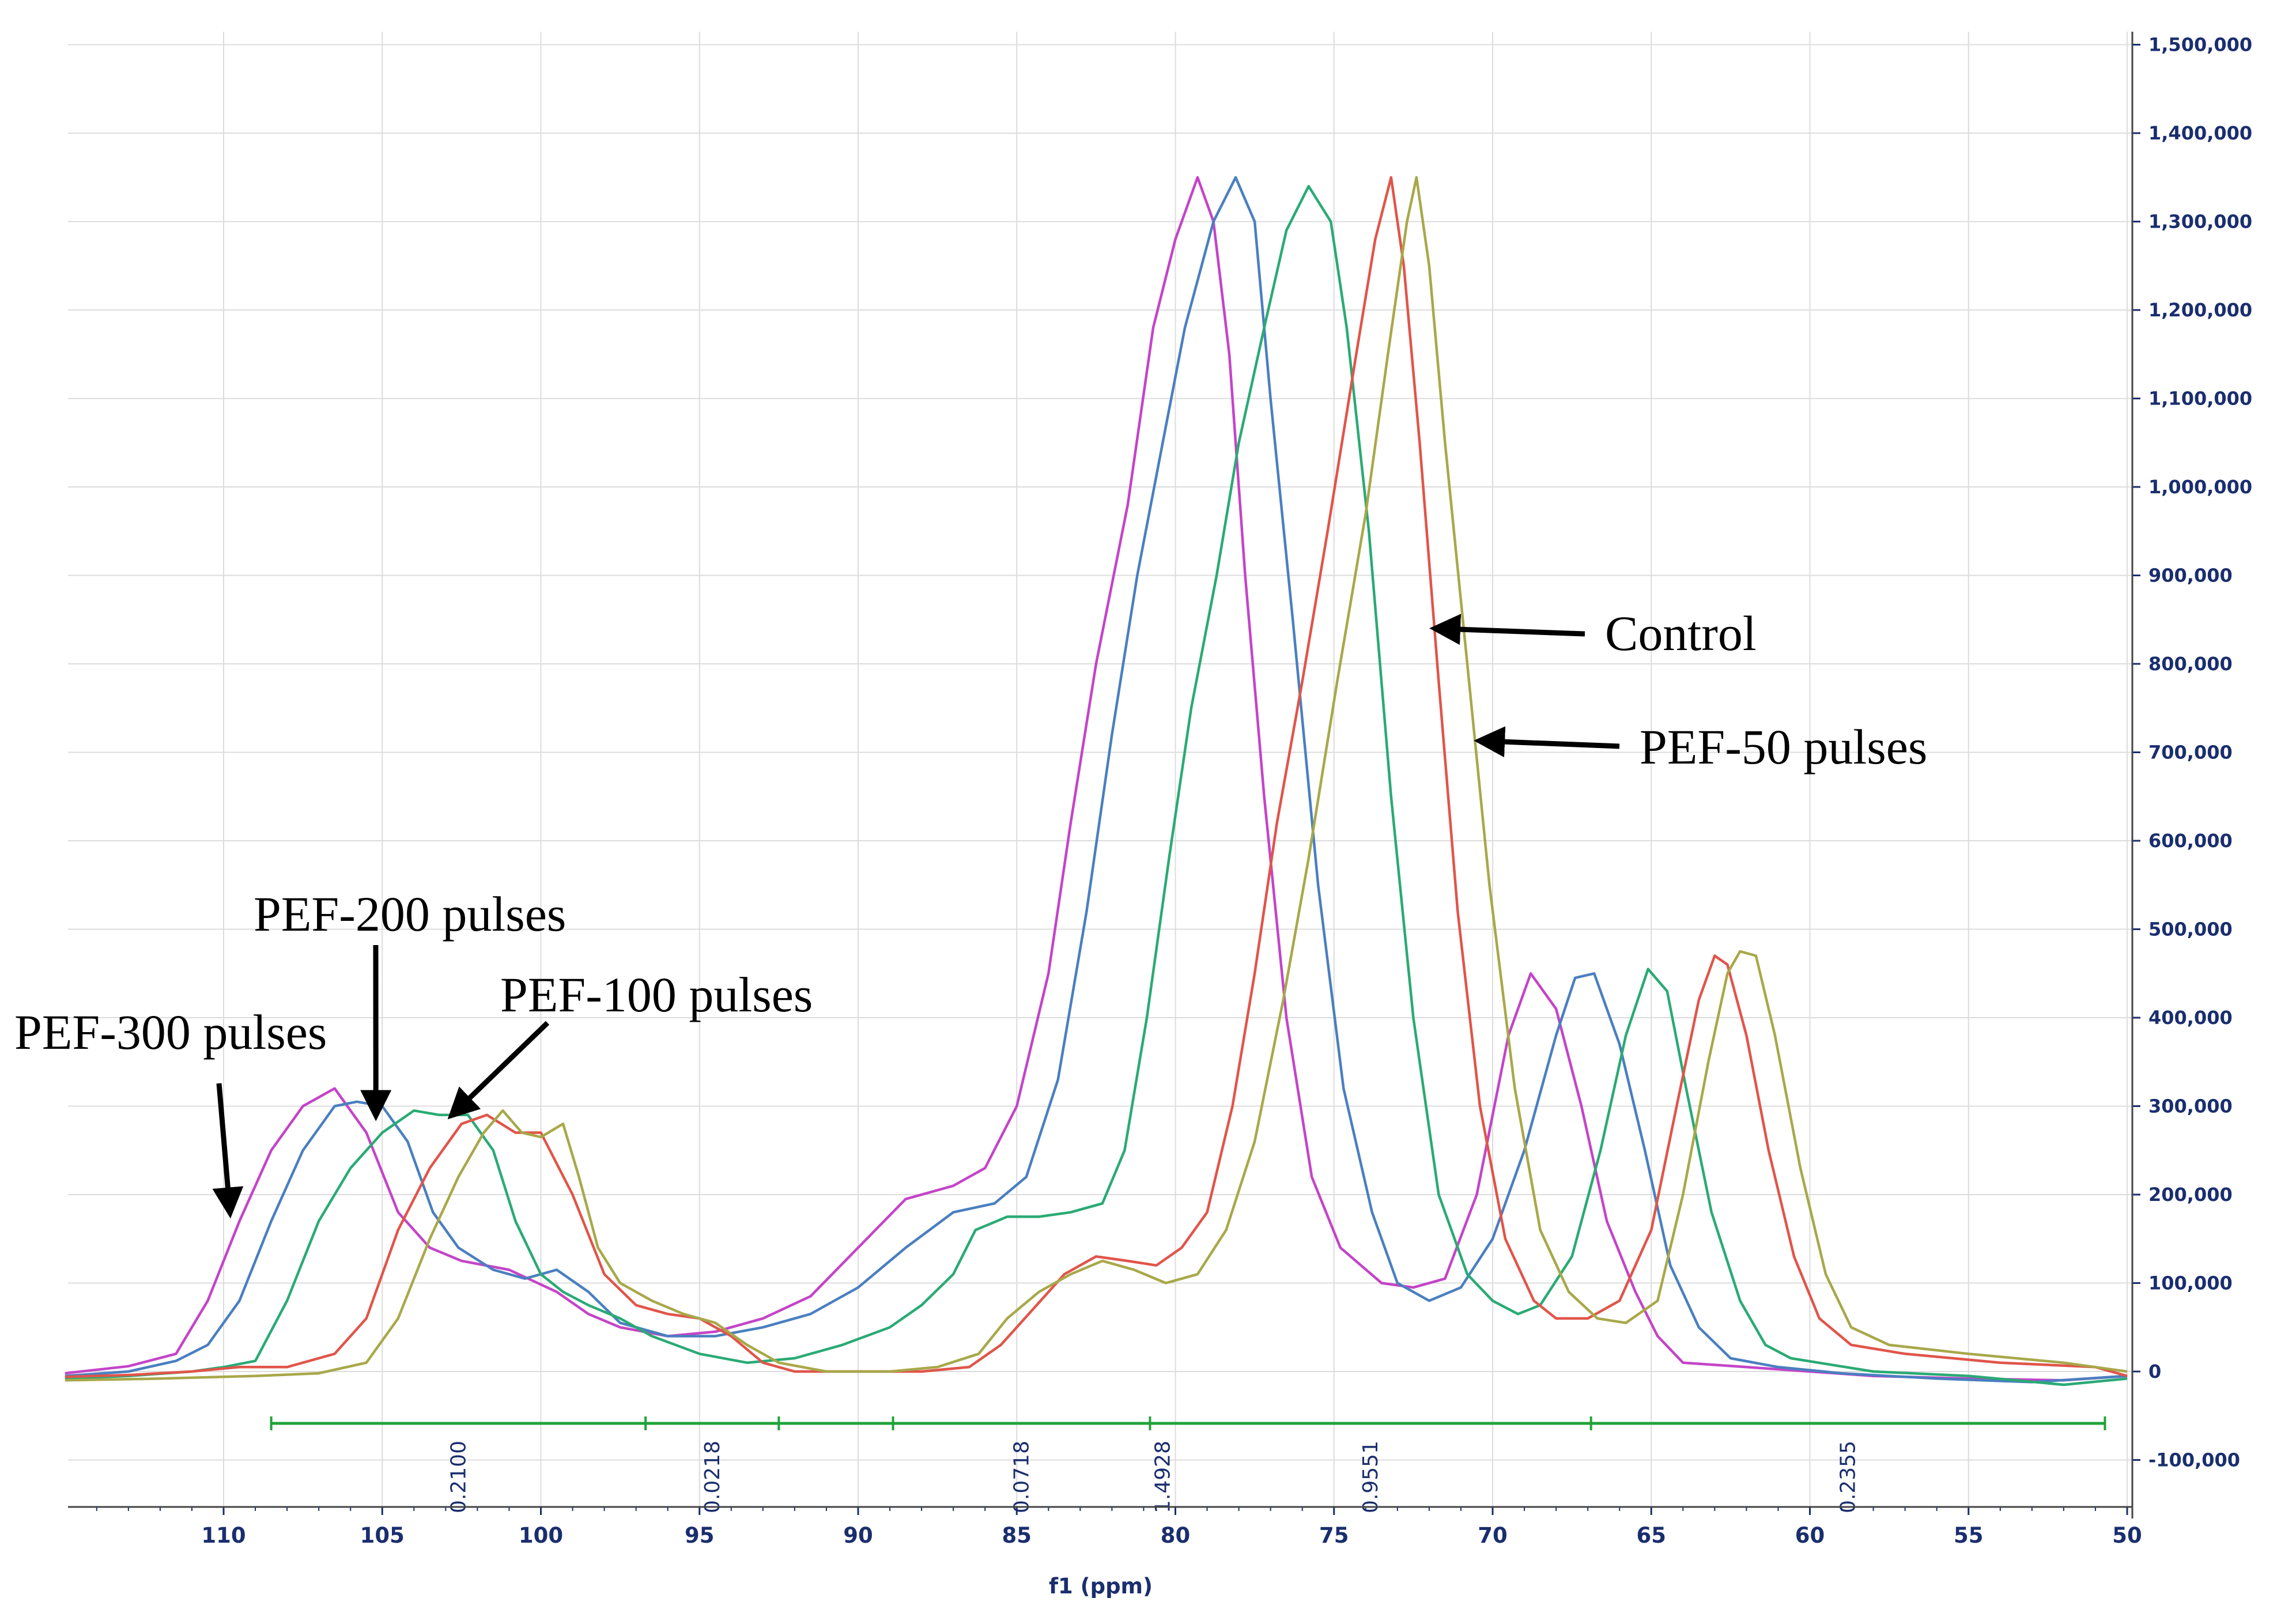 This screenshot has width=2296, height=1617. What do you see at coordinates (2190, 1018) in the screenshot?
I see `y-tick-label: 400,000` at bounding box center [2190, 1018].